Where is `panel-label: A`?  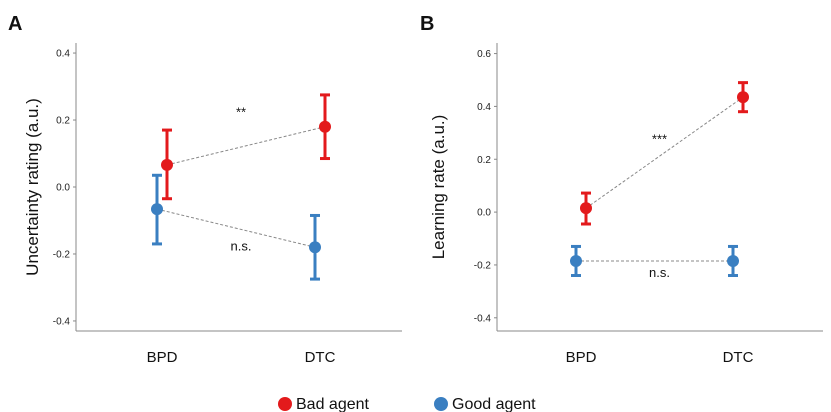 panel-label: A is located at coordinates (15, 24).